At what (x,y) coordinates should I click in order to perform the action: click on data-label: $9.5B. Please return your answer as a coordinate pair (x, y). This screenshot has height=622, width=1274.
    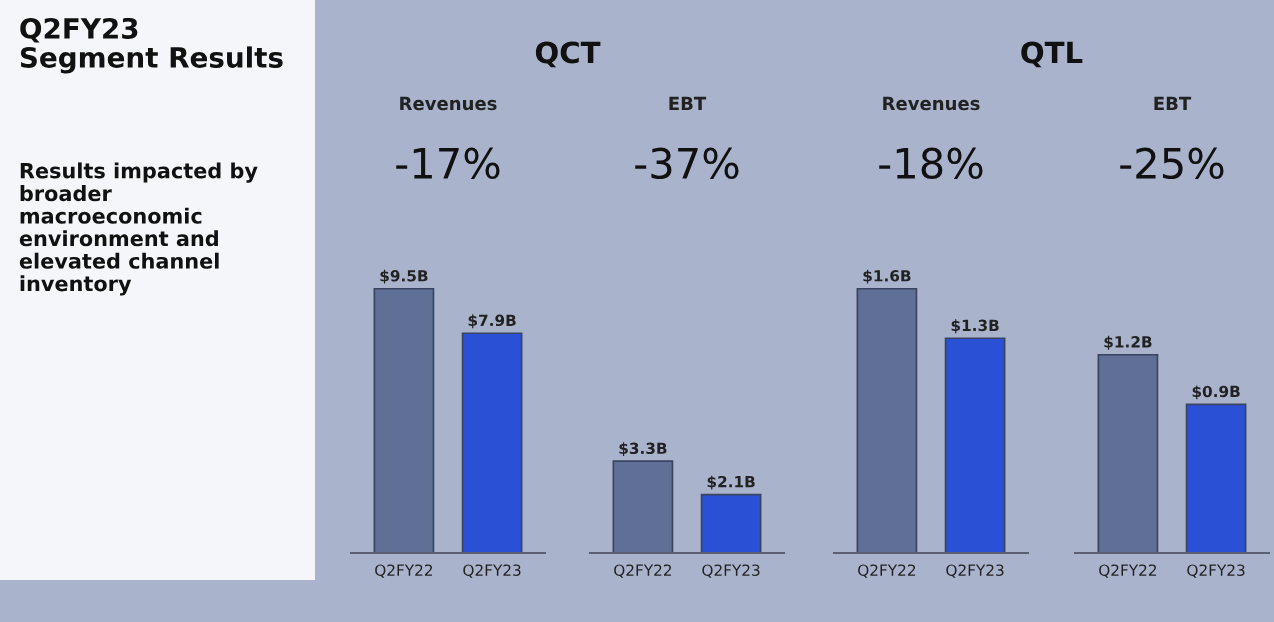
    Looking at the image, I should click on (404, 276).